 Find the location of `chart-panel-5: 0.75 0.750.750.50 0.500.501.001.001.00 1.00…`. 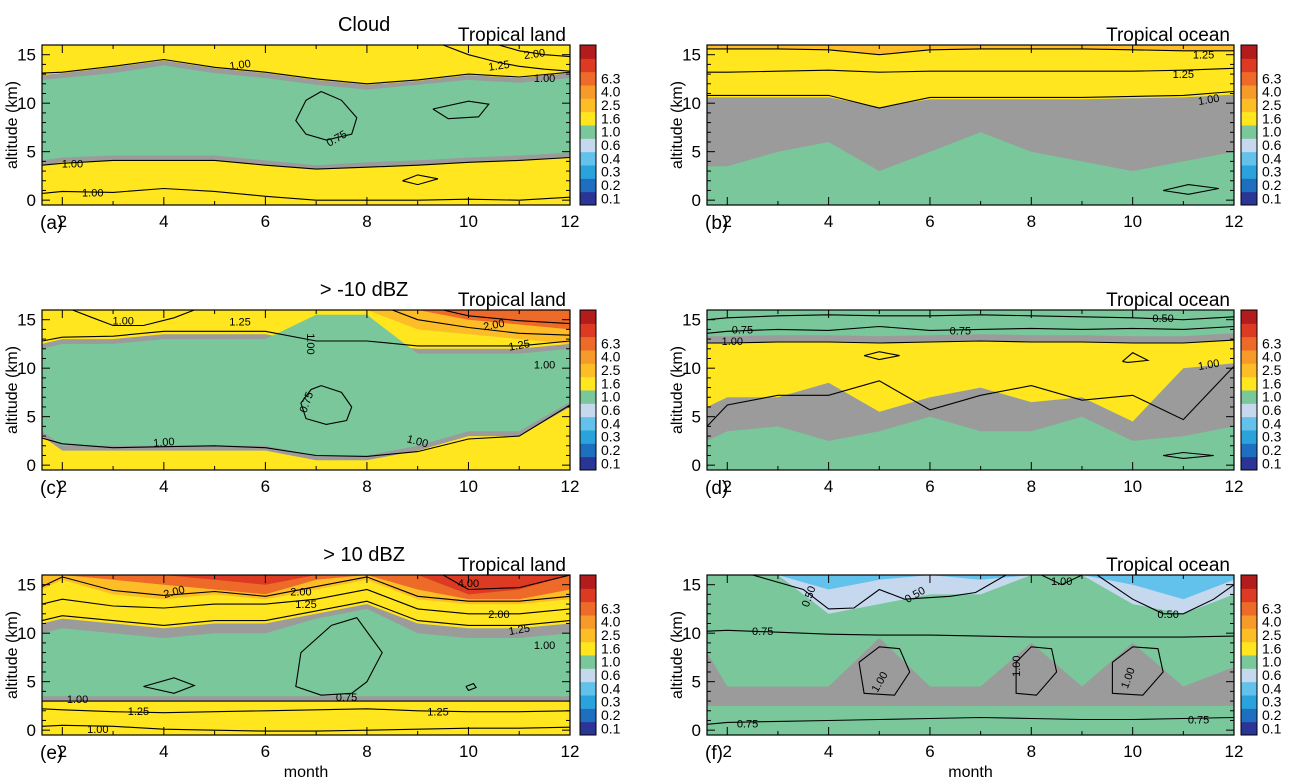

chart-panel-5: 0.75 0.750.750.50 0.500.501.001.001.00 1.00… is located at coordinates (975, 668).